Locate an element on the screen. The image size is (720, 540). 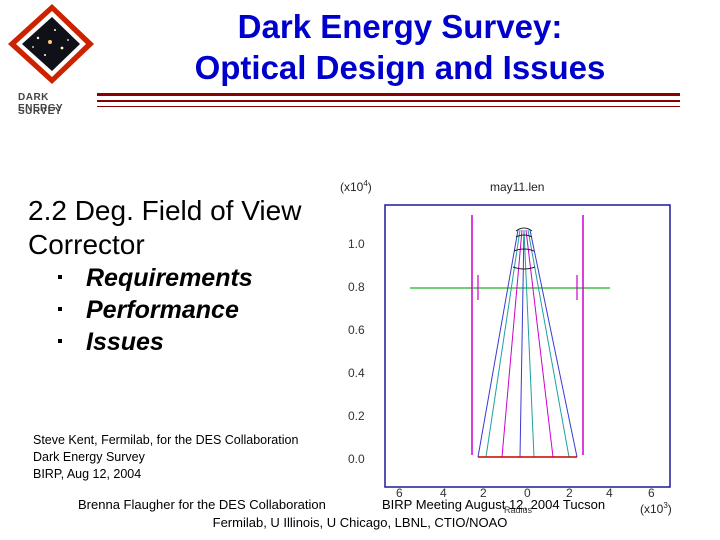
y-tick-label: 0.6 is located at coordinates (356, 330).